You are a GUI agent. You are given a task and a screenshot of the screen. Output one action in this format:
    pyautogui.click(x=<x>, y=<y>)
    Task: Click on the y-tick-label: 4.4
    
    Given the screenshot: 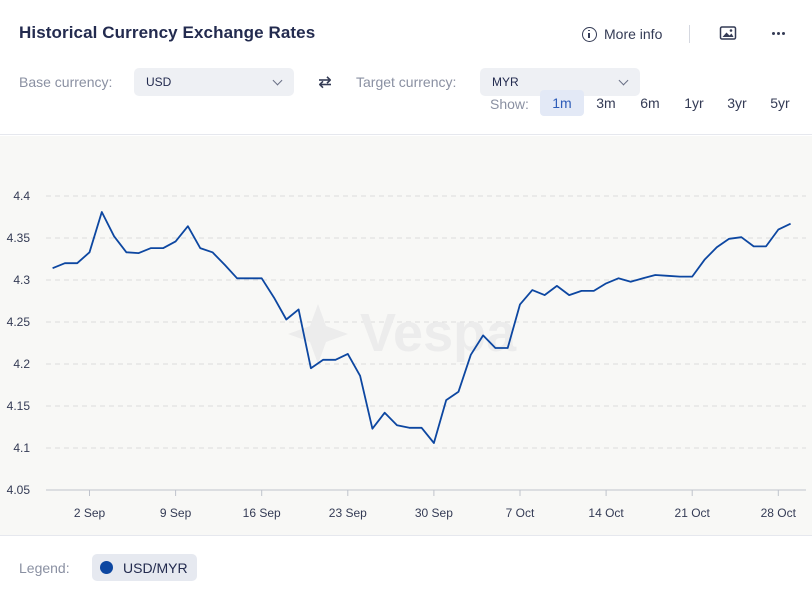 What is the action you would take?
    pyautogui.click(x=21, y=196)
    